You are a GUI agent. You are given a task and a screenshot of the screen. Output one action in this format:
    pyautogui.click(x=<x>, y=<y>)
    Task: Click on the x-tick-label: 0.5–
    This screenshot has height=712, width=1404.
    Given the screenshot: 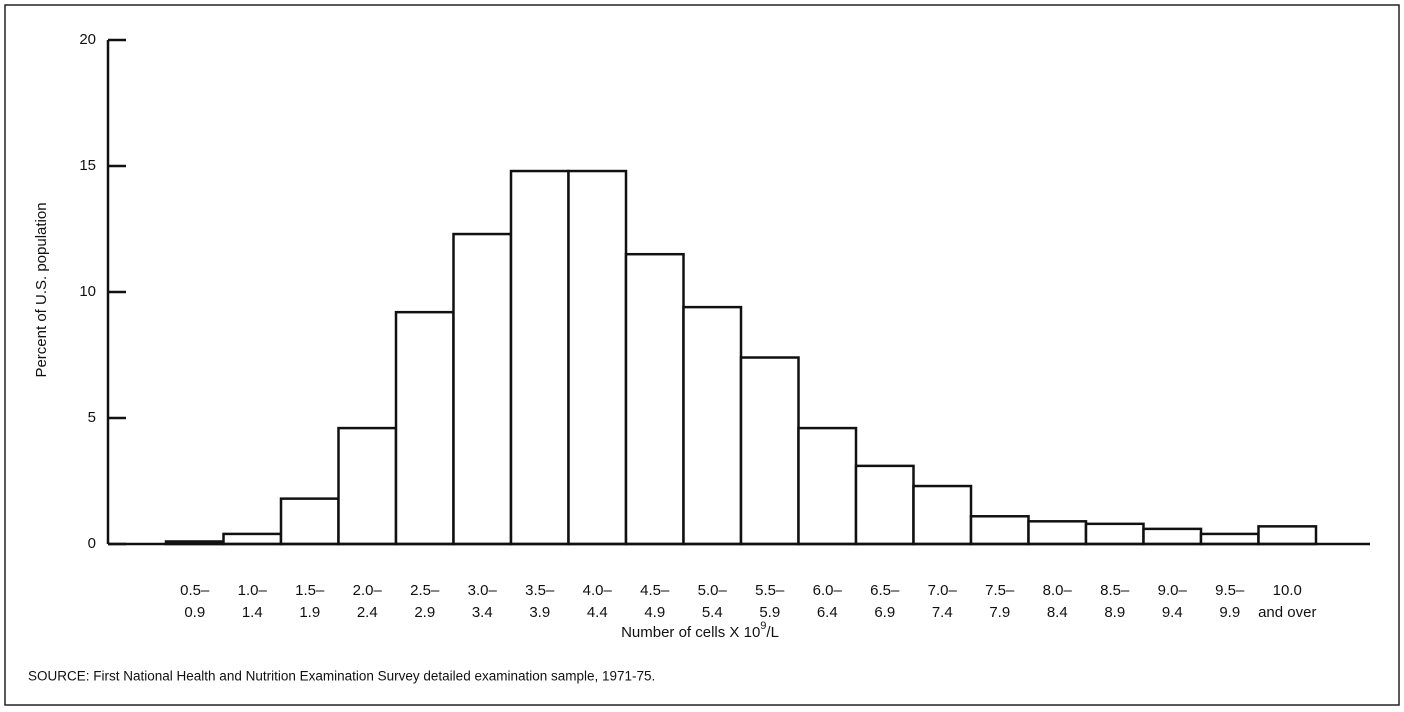 What is the action you would take?
    pyautogui.click(x=195, y=590)
    